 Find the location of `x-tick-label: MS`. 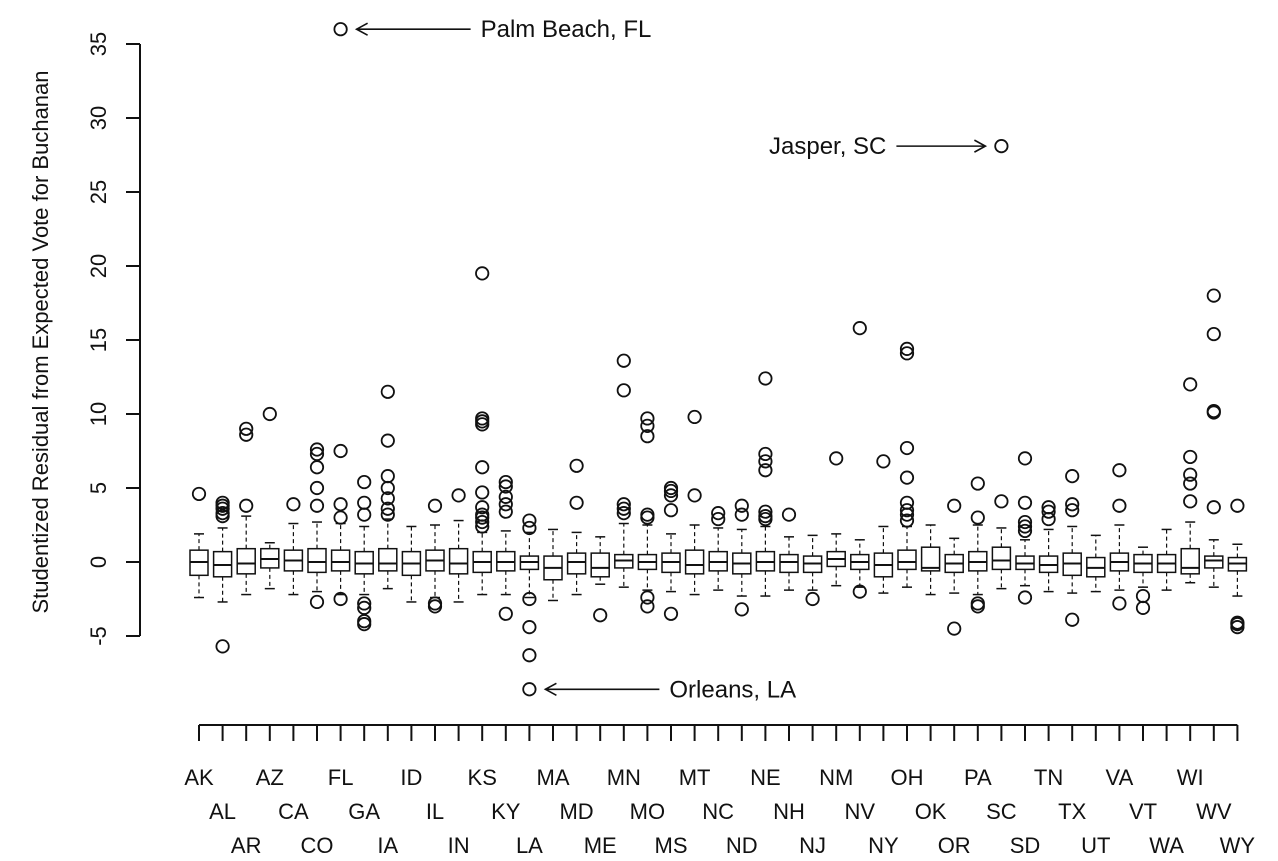

x-tick-label: MS is located at coordinates (671, 845).